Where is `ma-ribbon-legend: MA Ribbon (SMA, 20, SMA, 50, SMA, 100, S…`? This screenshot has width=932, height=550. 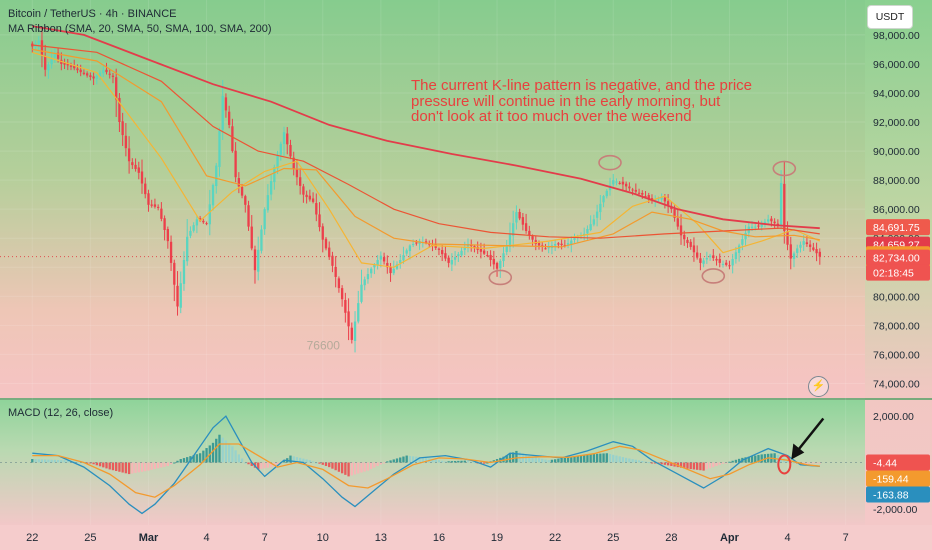 ma-ribbon-legend: MA Ribbon (SMA, 20, SMA, 50, SMA, 100, S… is located at coordinates (140, 29).